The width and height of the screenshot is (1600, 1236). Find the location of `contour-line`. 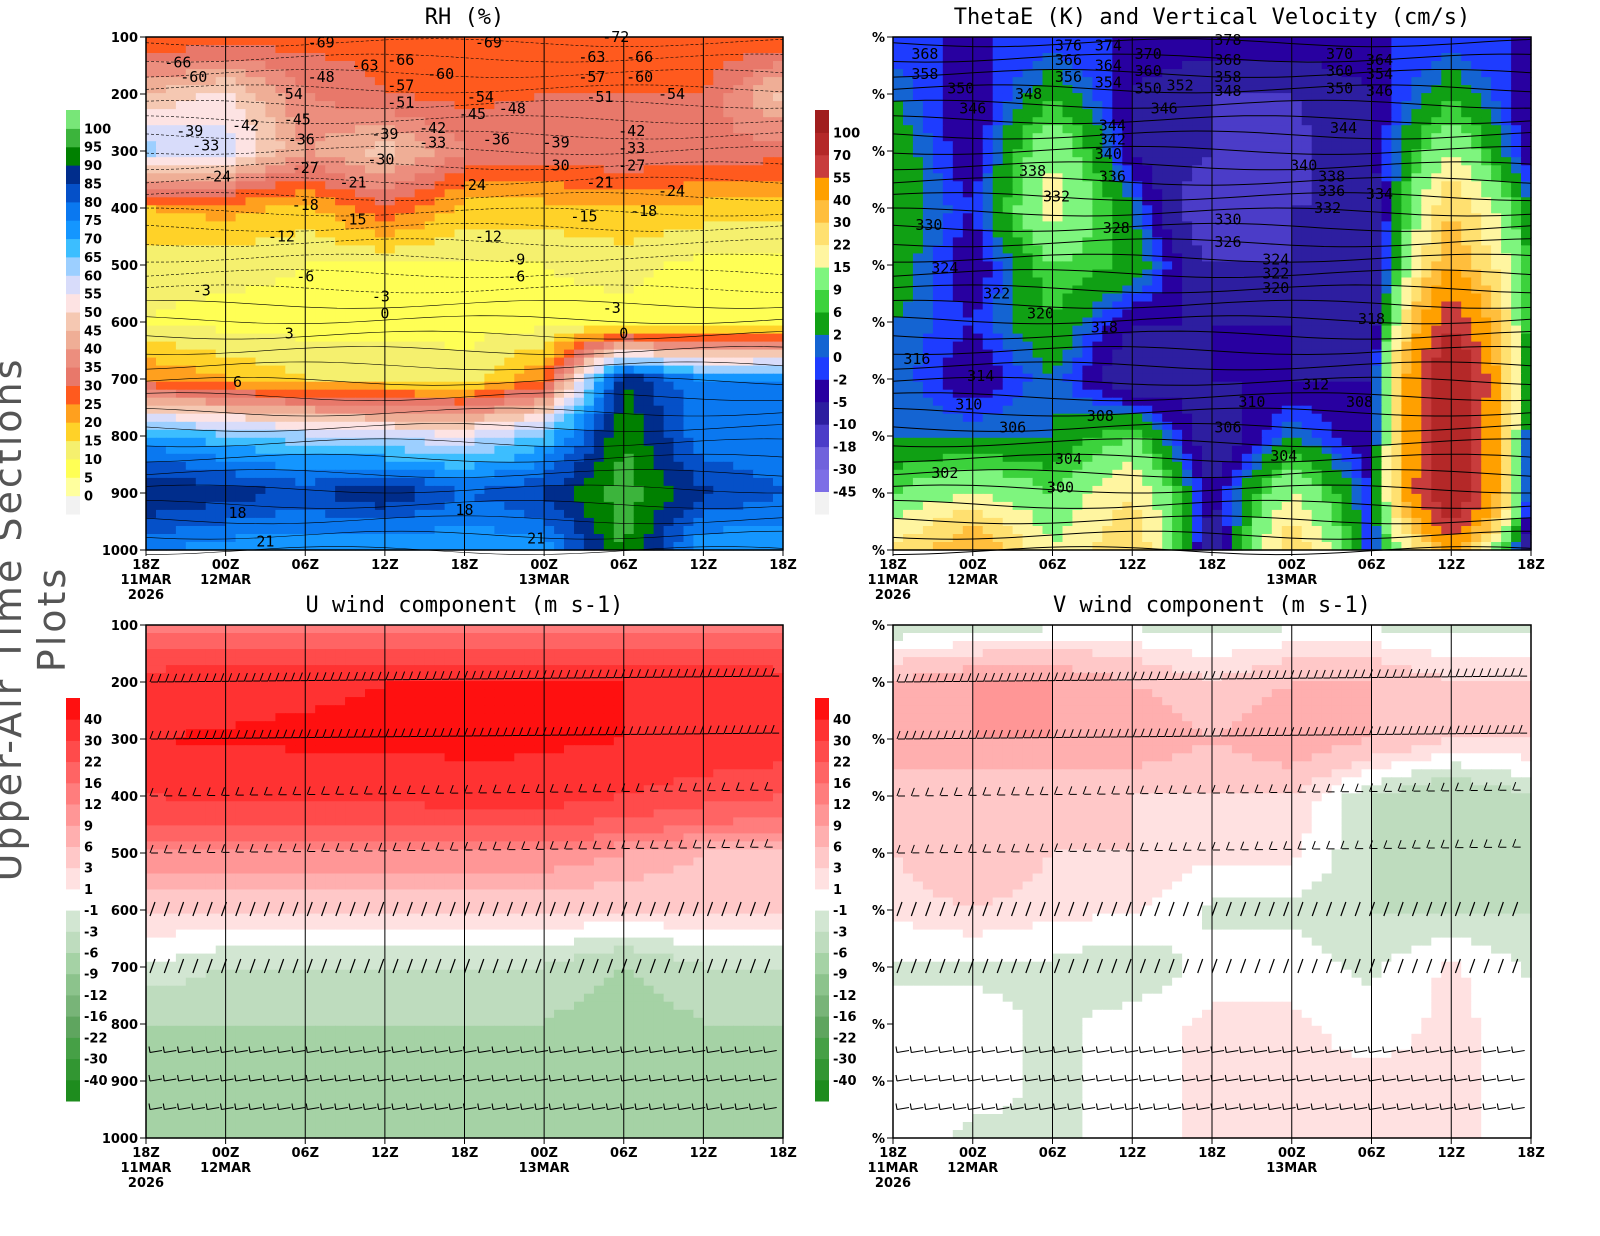

contour-line is located at coordinates (464, 289).